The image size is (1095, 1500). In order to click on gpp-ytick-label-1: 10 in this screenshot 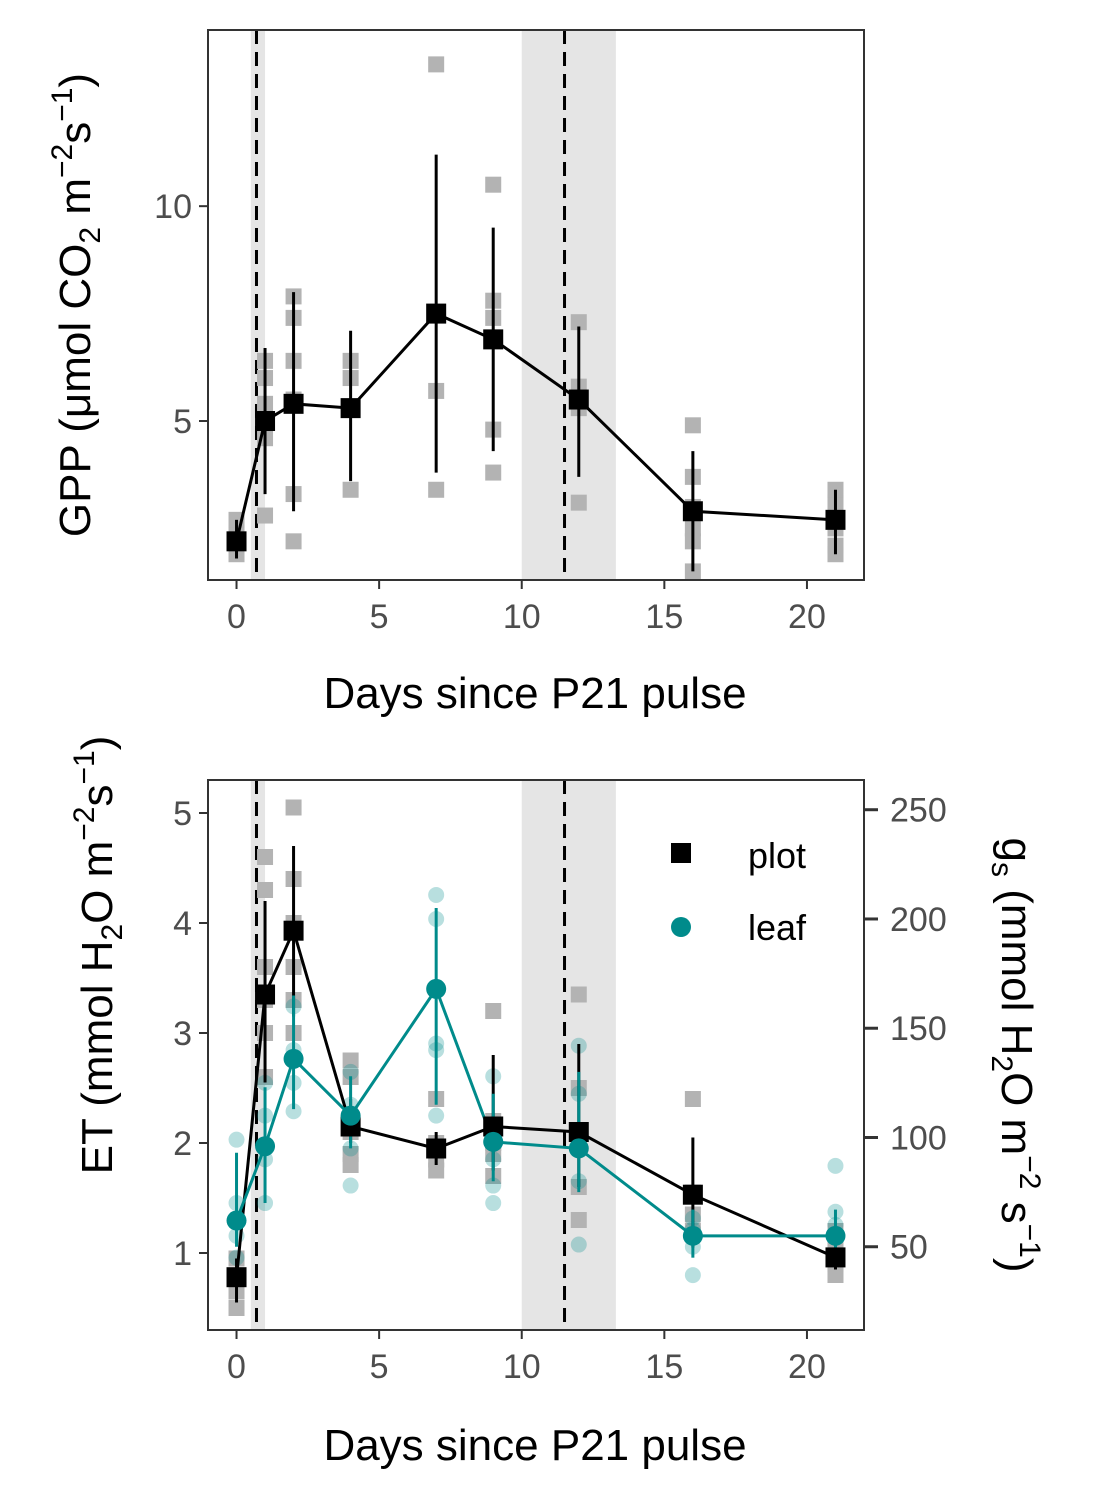, I will do `click(173, 207)`.